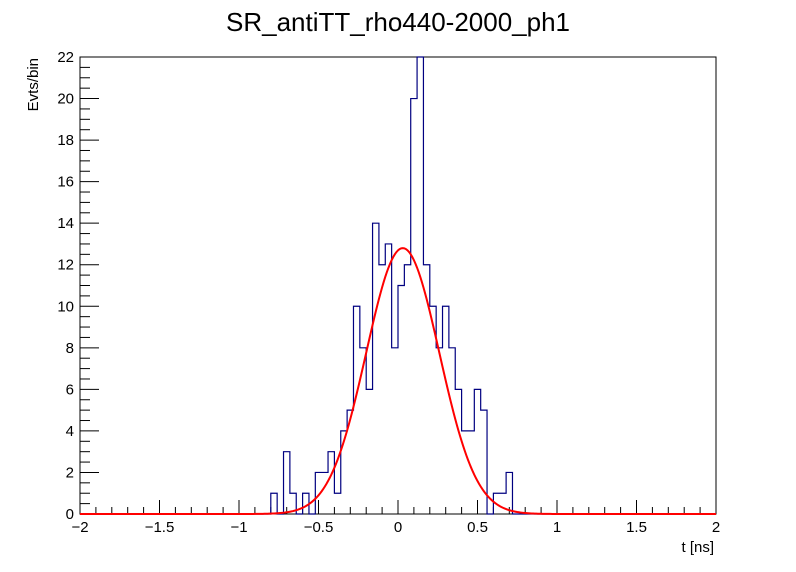 The height and width of the screenshot is (572, 796). I want to click on x-tick-label: 0.5, so click(477, 527).